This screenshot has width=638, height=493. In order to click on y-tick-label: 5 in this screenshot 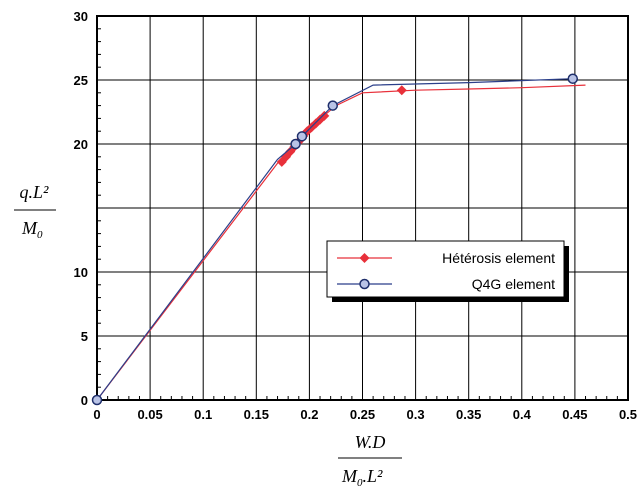, I will do `click(84, 336)`.